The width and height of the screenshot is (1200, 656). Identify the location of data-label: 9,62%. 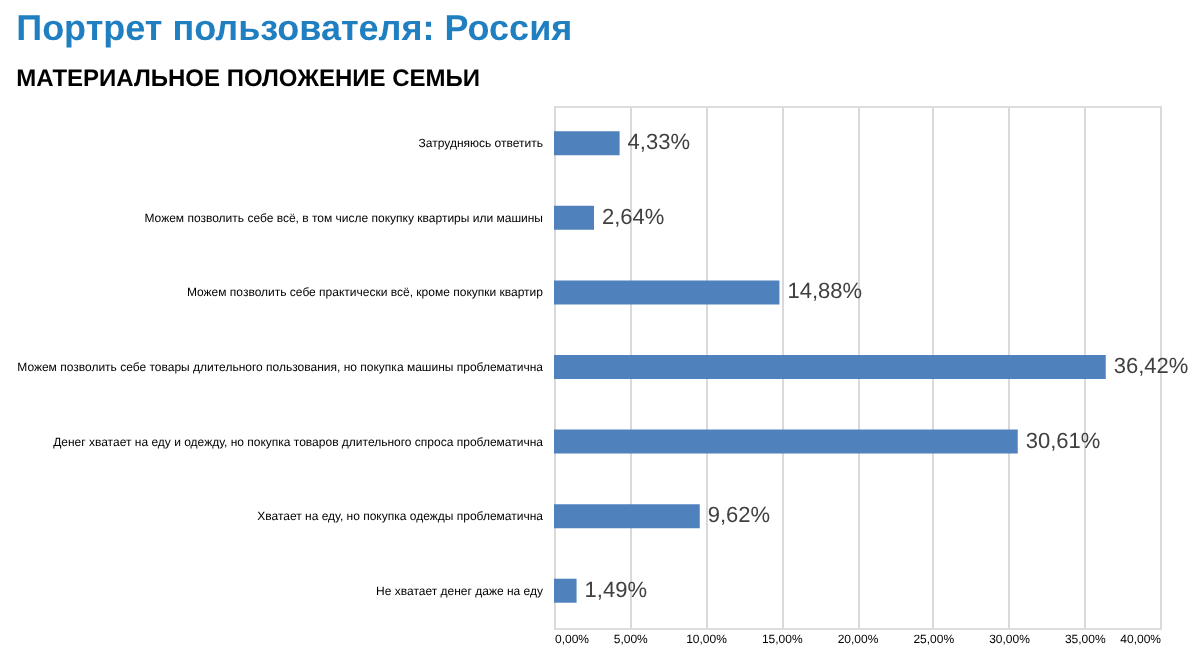
(739, 516).